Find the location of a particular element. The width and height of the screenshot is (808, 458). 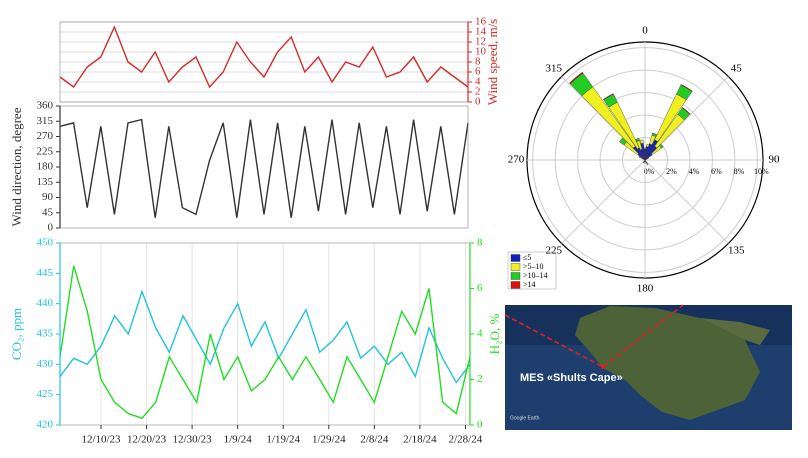

angle-tick-label: 180 is located at coordinates (645, 289).